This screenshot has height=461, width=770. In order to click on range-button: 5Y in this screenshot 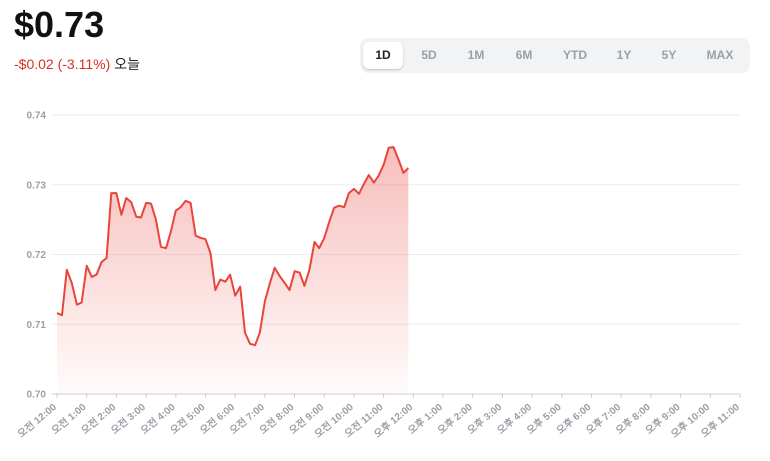, I will do `click(669, 55)`.